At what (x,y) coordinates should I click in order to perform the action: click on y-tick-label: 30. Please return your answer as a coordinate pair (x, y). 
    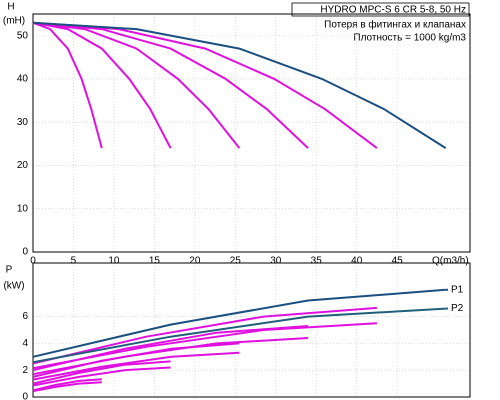
    Looking at the image, I should click on (23, 122).